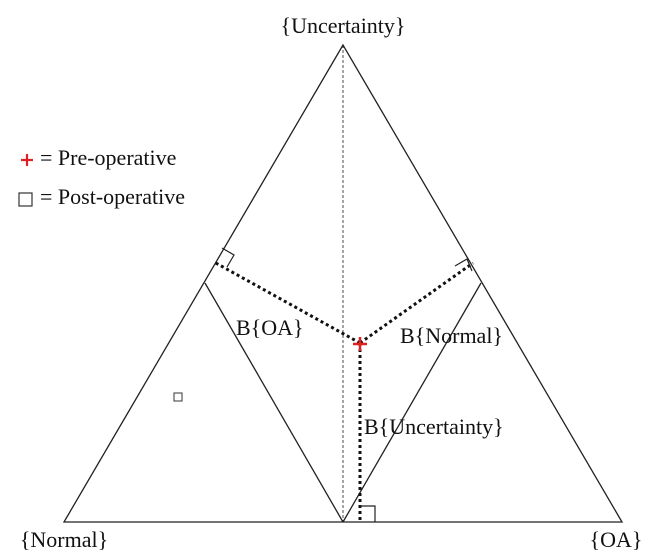 This screenshot has height=555, width=654. I want to click on right-angle-left, so click(228, 257).